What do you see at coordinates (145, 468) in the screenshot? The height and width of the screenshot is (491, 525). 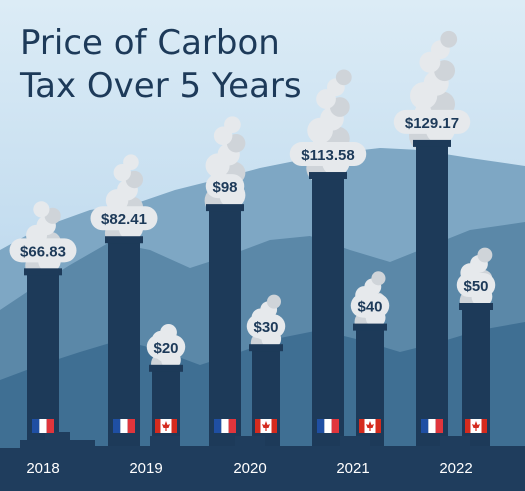 I see `year-label-2019: 2019` at bounding box center [145, 468].